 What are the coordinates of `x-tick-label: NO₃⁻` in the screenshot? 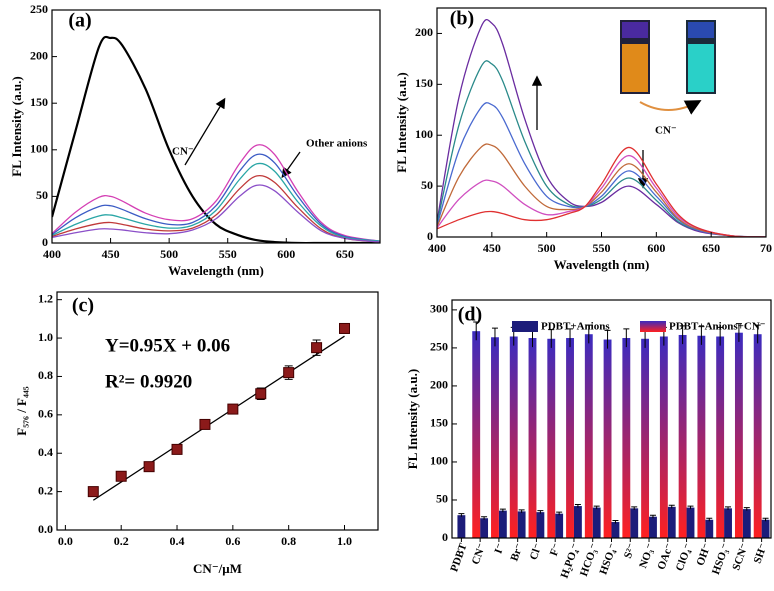 It's located at (647, 556).